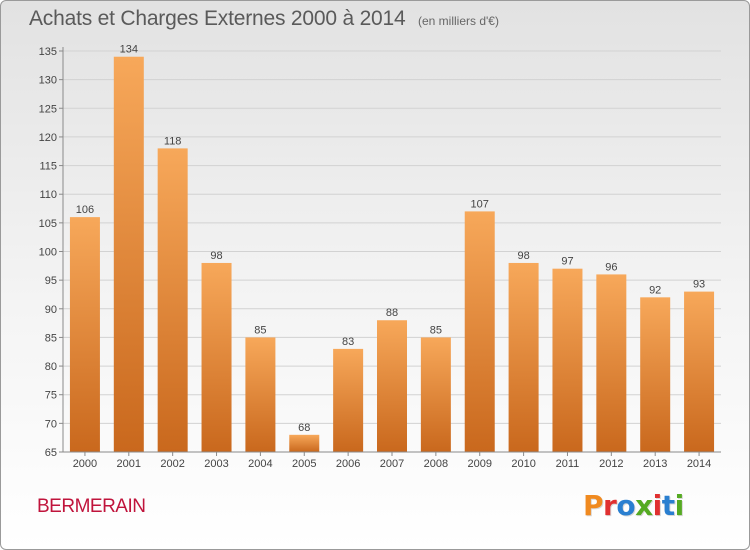 Image resolution: width=750 pixels, height=550 pixels. I want to click on value-label-2000: 106, so click(85, 210).